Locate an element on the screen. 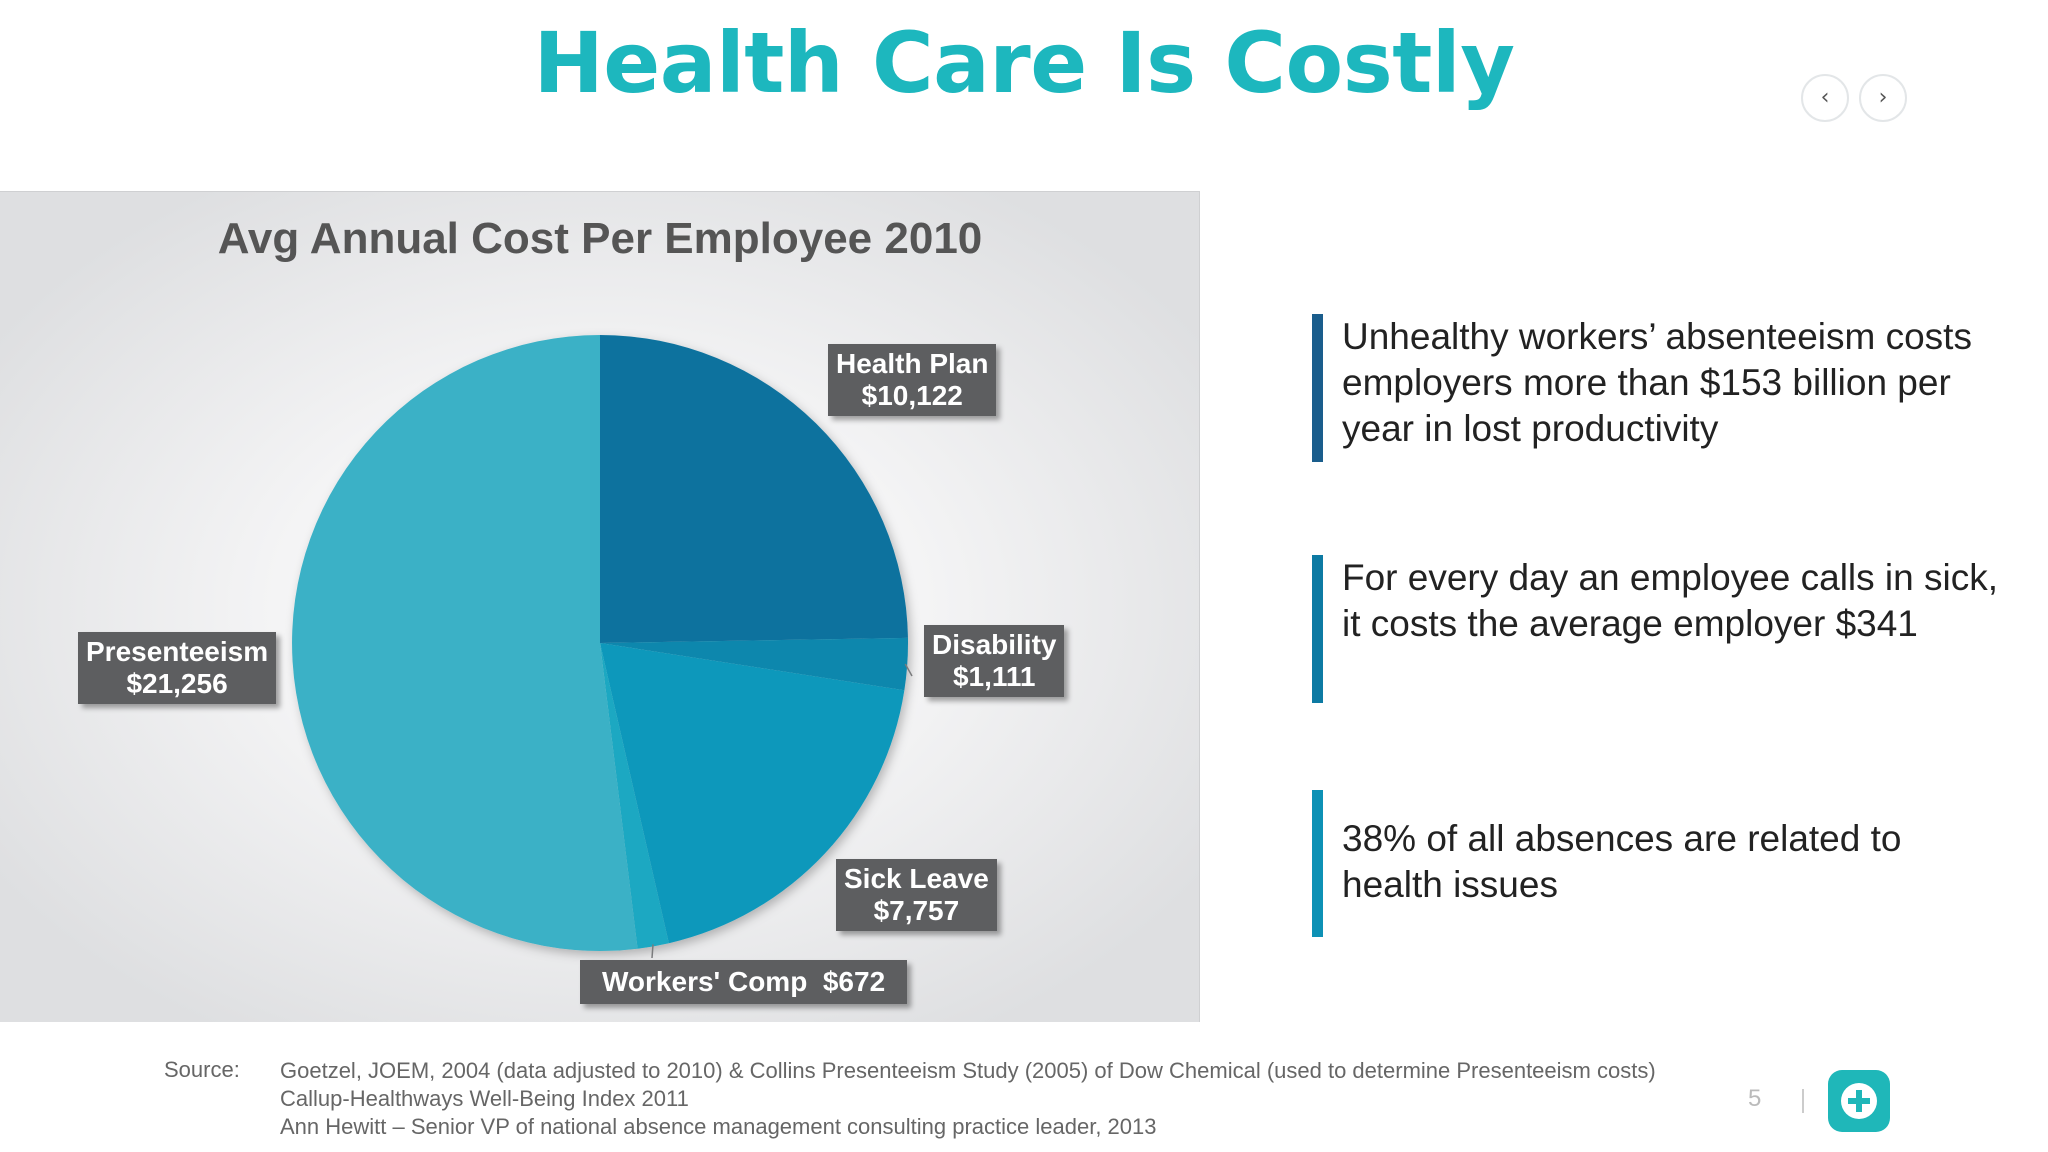 The width and height of the screenshot is (2048, 1152). chart-title: Avg Annual Cost Per Employee 2010 is located at coordinates (600, 238).